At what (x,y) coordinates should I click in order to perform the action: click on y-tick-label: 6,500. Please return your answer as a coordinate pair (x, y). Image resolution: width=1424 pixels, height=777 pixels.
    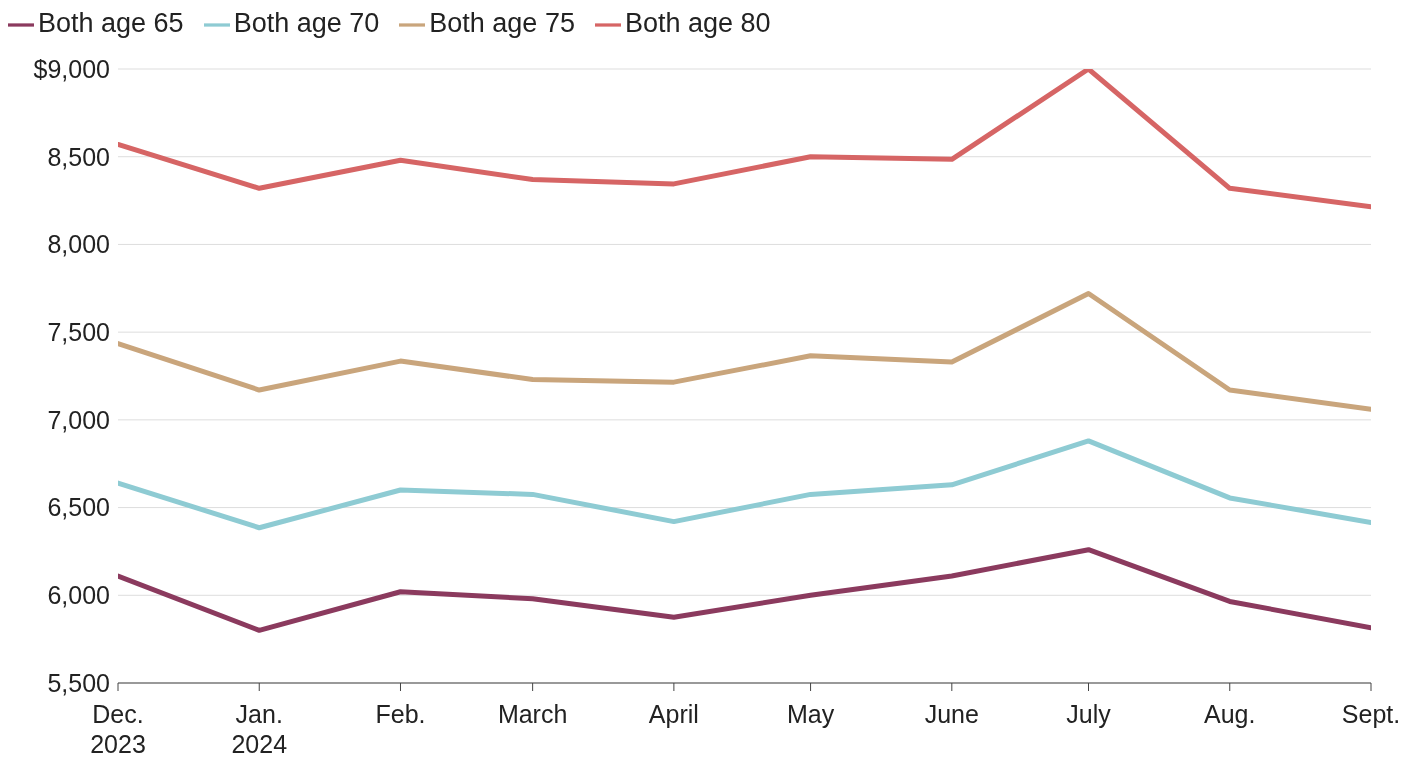
    Looking at the image, I should click on (78, 507).